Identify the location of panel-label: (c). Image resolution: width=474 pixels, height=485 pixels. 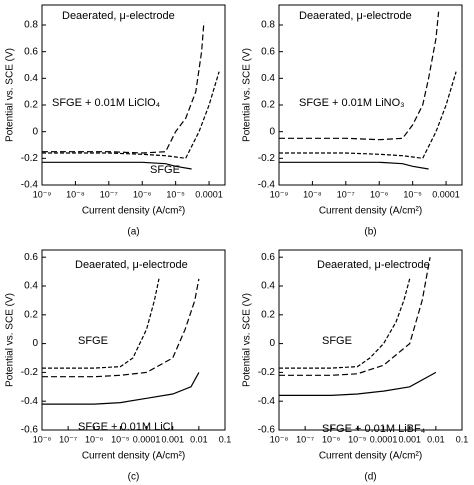
(134, 477).